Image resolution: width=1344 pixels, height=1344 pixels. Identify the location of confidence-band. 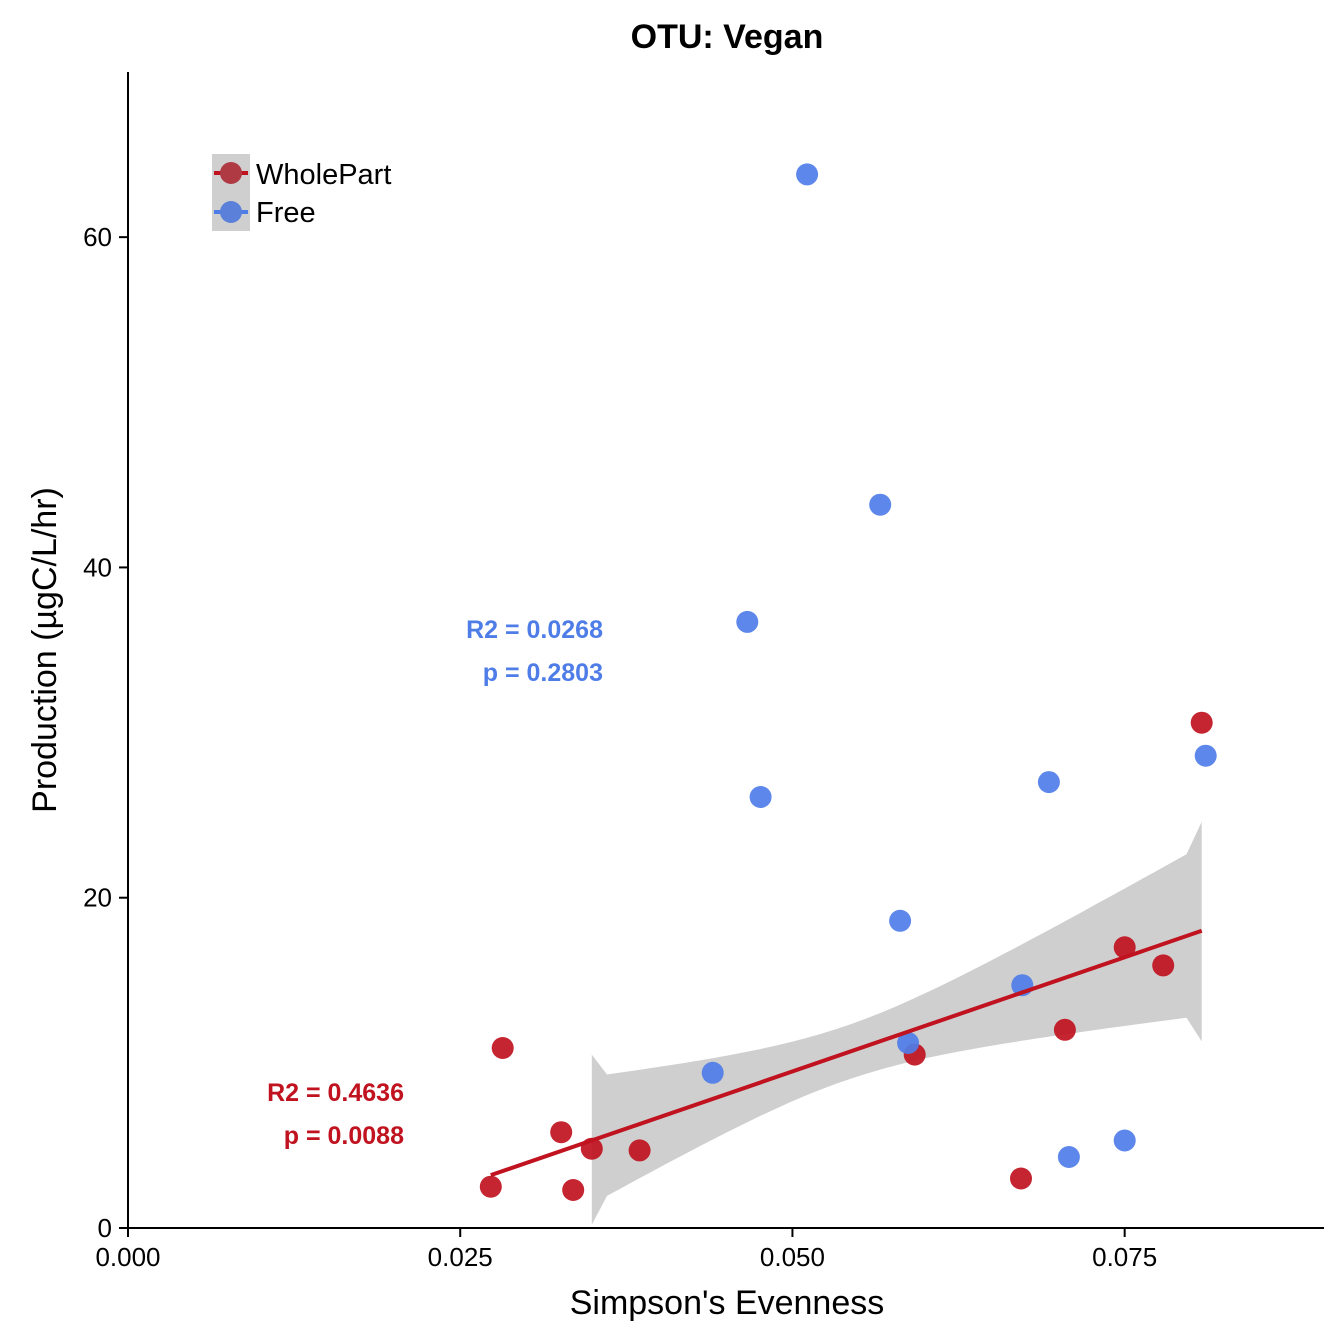
(896, 1023).